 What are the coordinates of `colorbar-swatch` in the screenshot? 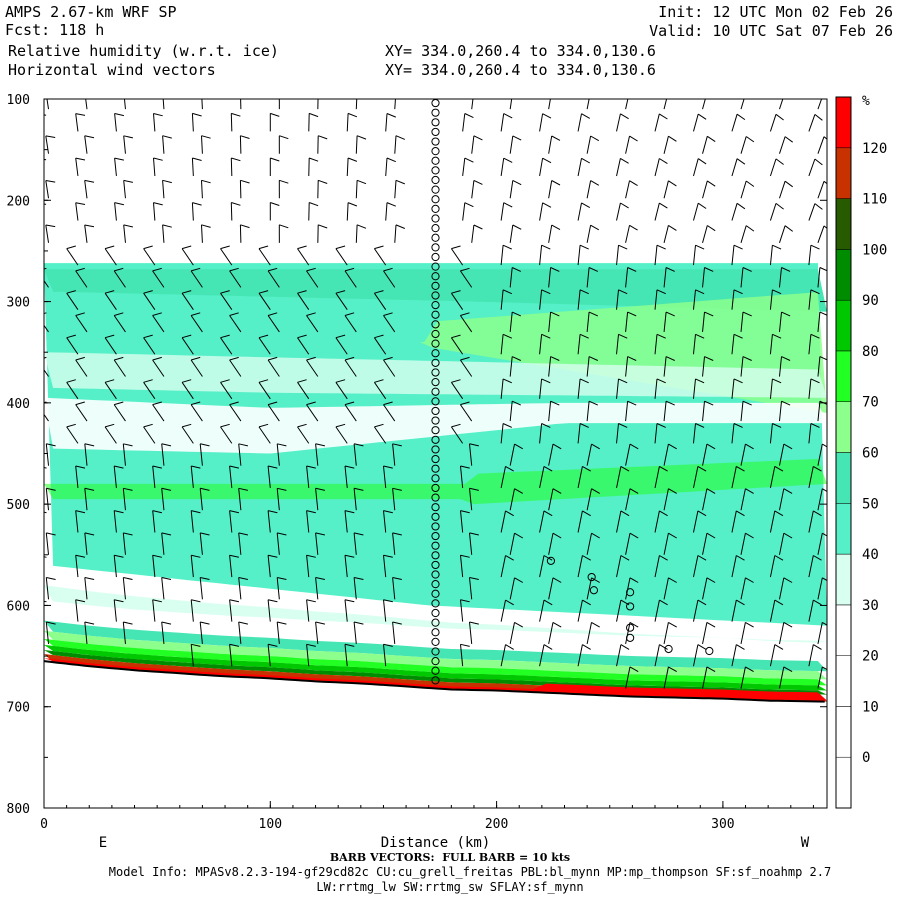 It's located at (843, 782).